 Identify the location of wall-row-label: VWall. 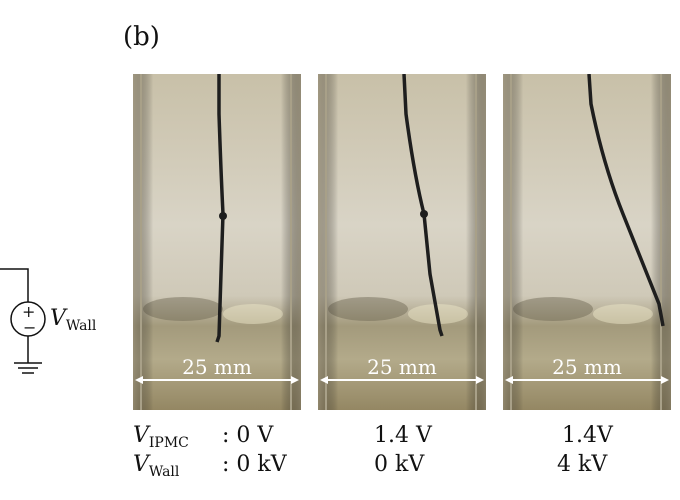
(156, 466).